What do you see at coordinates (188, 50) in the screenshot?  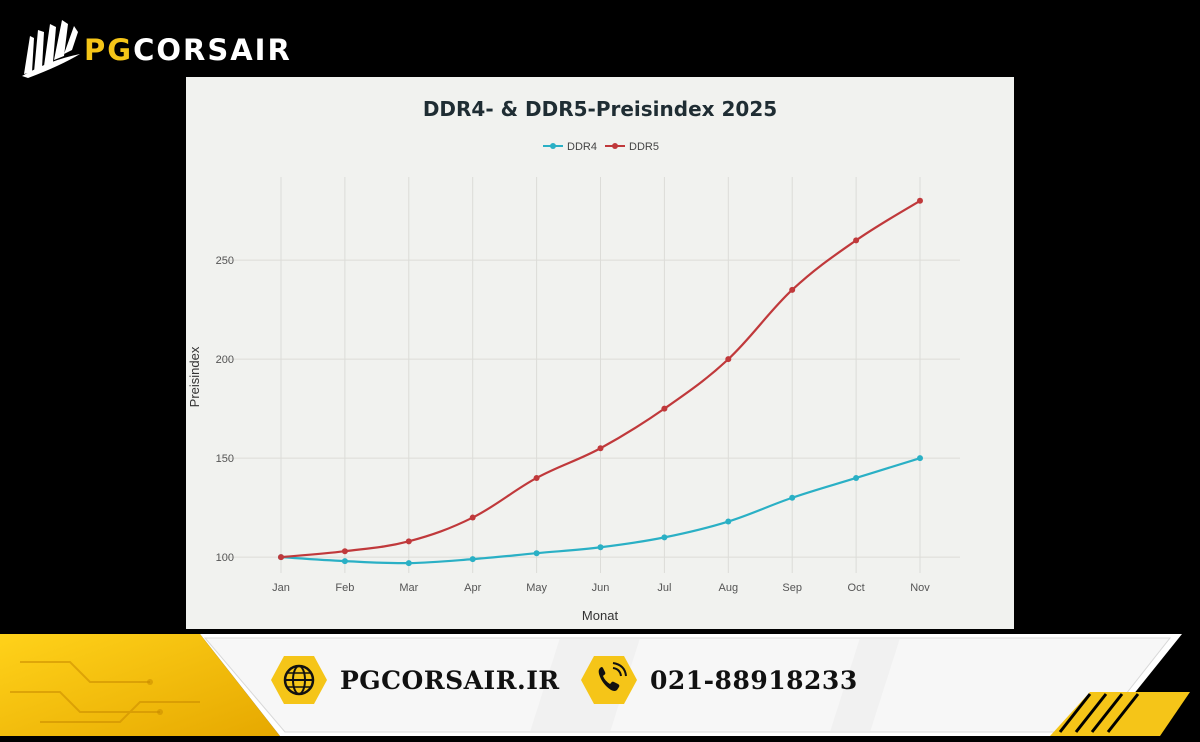 I see `brand-name: PGCORSAIR` at bounding box center [188, 50].